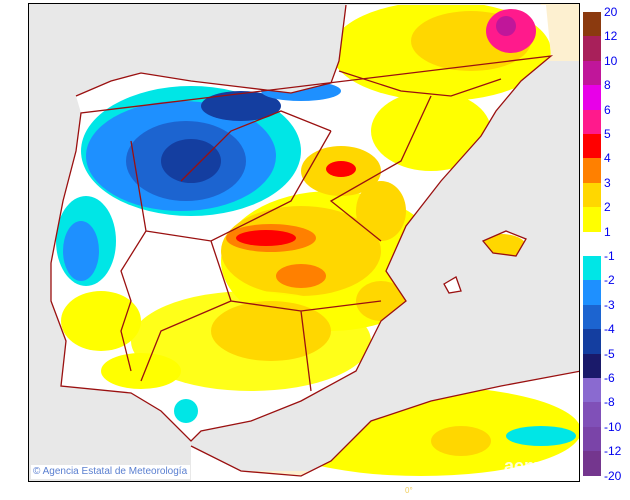 This screenshot has width=630, height=500. I want to click on legend-label: -3, so click(609, 304).